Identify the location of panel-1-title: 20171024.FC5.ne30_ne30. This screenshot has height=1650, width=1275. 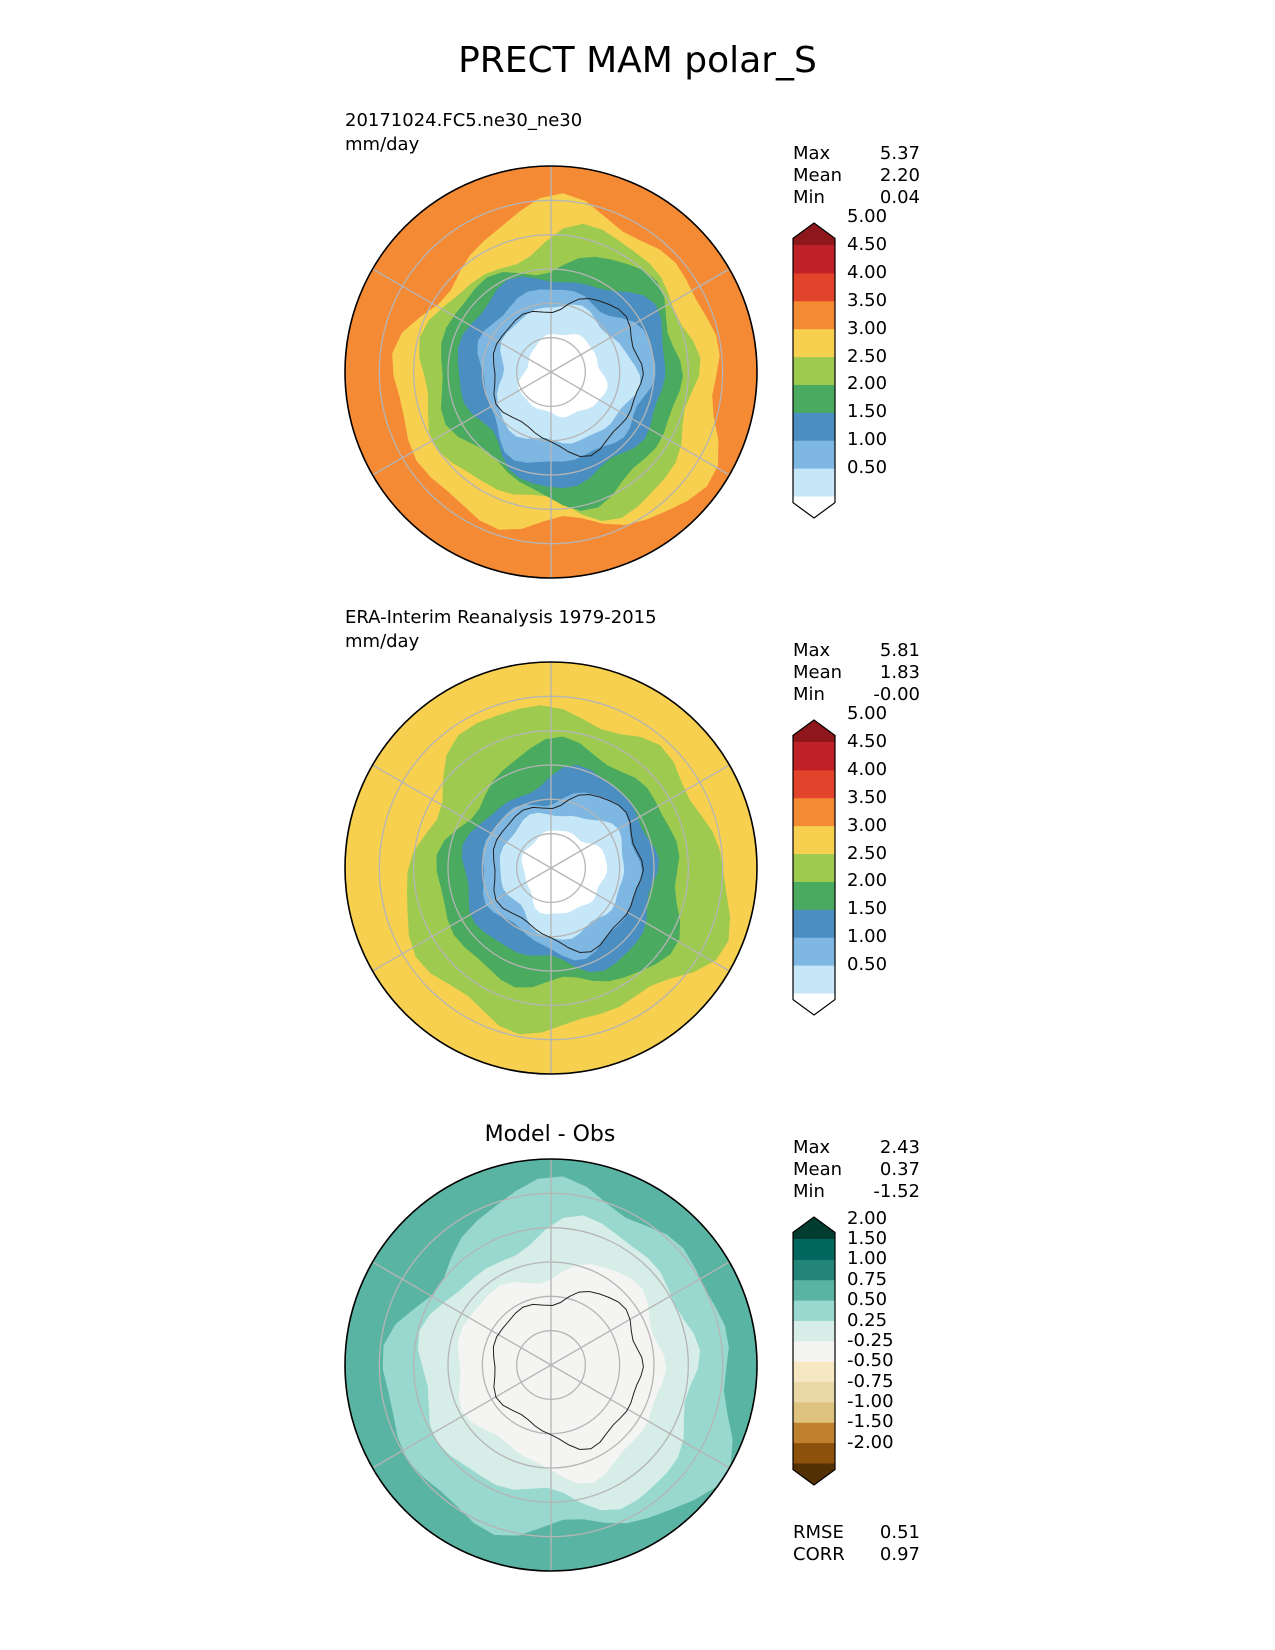
(464, 120).